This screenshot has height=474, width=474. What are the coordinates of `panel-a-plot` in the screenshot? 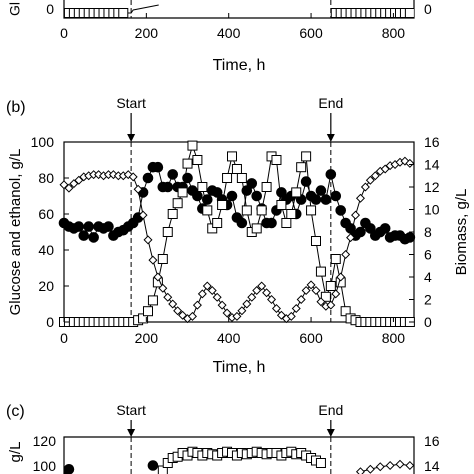 It's located at (239, 9).